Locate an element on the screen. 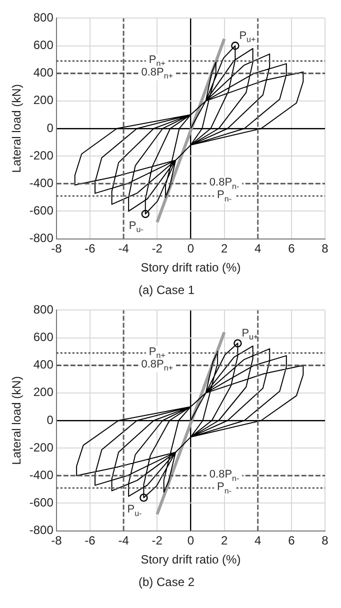  text: (b) Case 2 is located at coordinates (166, 582).